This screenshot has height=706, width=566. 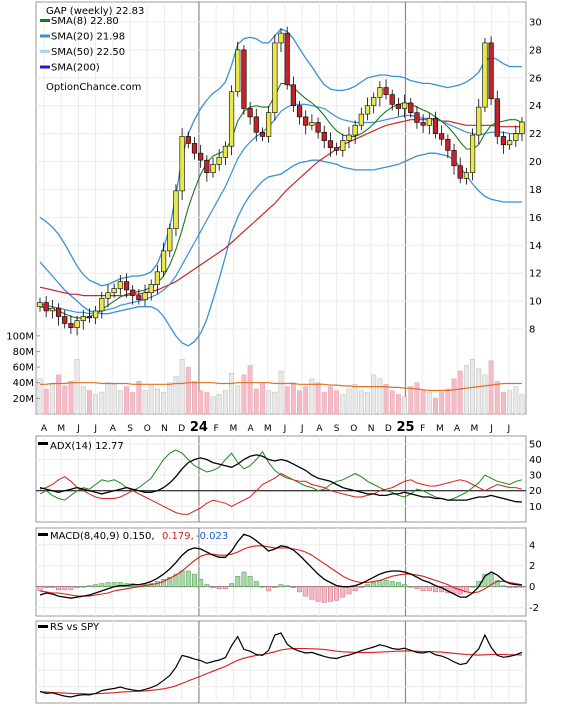 What do you see at coordinates (216, 429) in the screenshot?
I see `x-tick-label: F` at bounding box center [216, 429].